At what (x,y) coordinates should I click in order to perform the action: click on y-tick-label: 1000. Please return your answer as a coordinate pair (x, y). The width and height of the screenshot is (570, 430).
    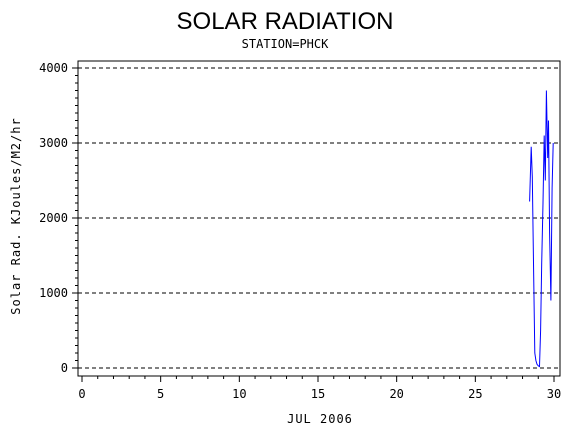
    Looking at the image, I should click on (53, 293).